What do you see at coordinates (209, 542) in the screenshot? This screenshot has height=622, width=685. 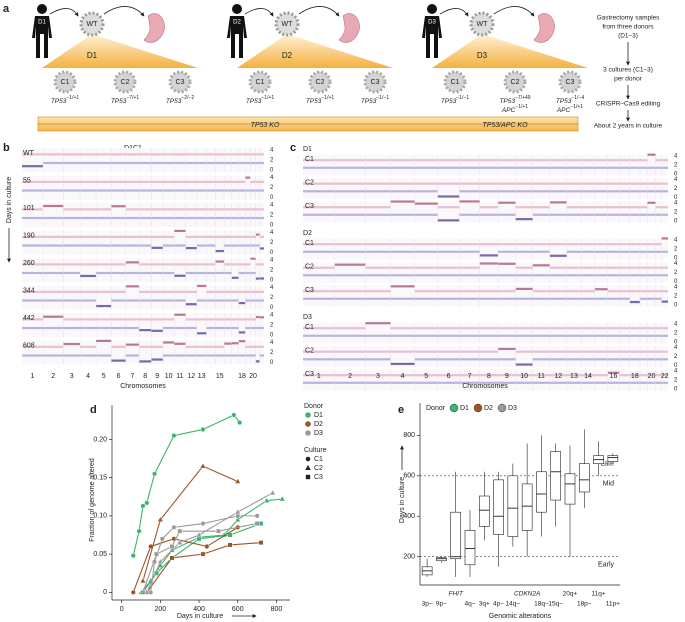 I see `series-line` at bounding box center [209, 542].